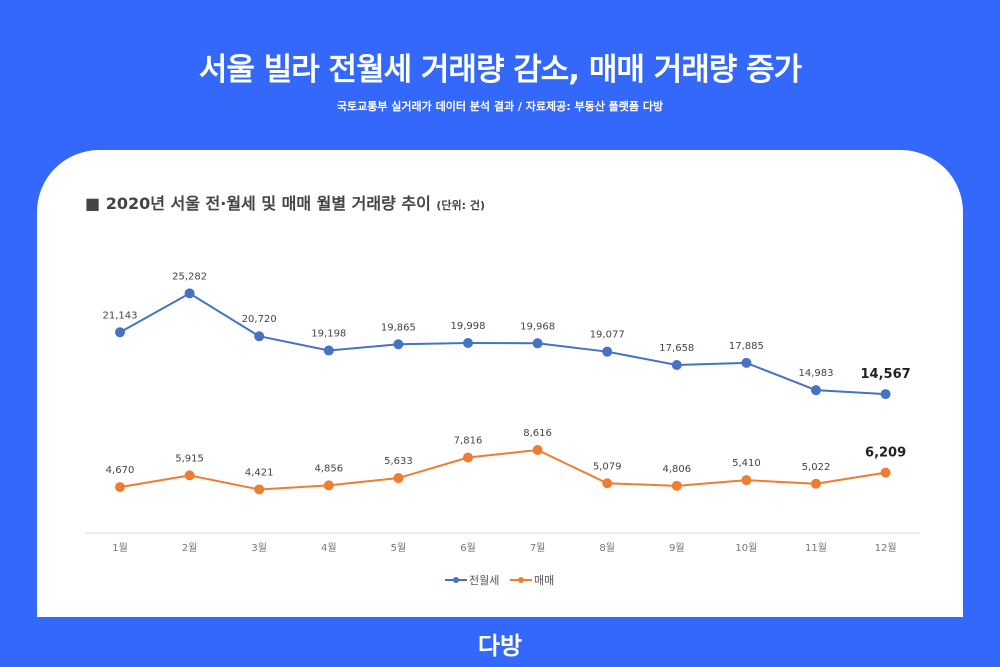  I want to click on data-label: 20,720, so click(259, 319).